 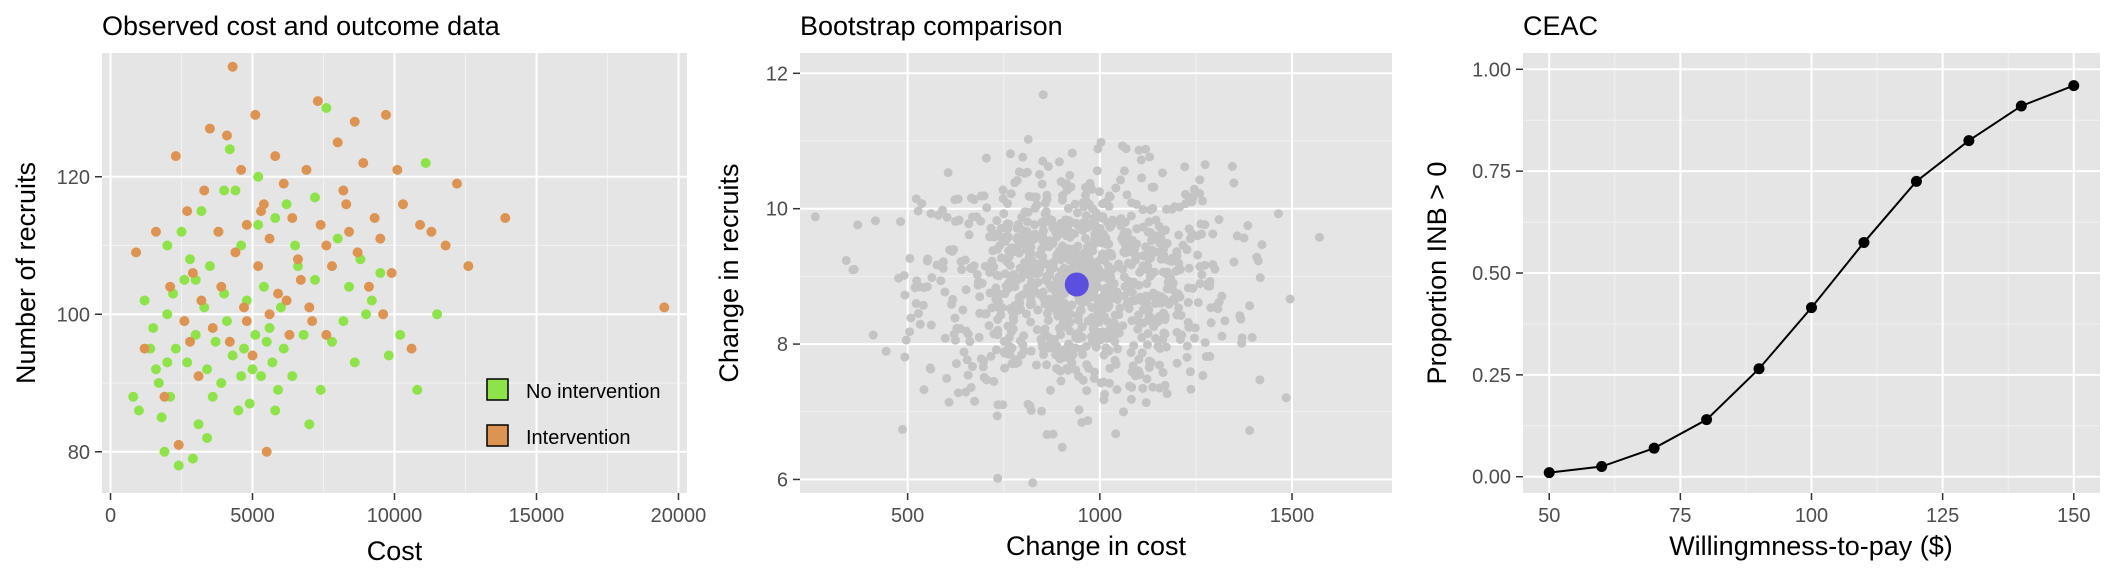 What do you see at coordinates (497, 435) in the screenshot?
I see `legend-swatch-intervention` at bounding box center [497, 435].